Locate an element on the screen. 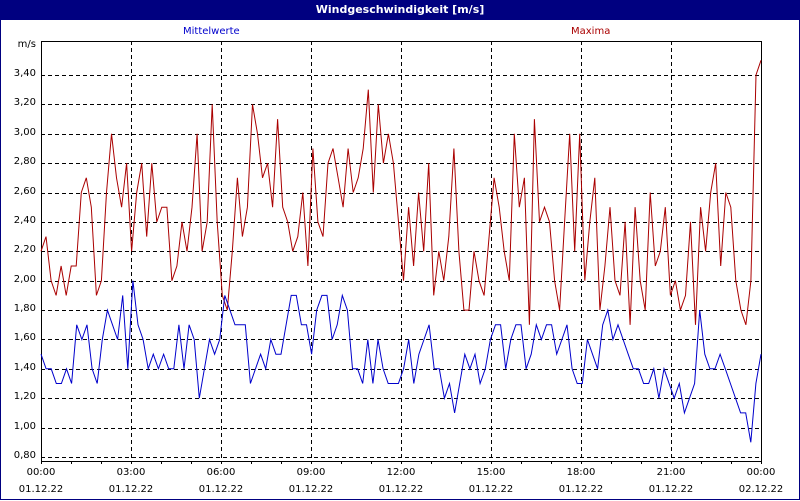 This screenshot has height=501, width=800. x-tick-label: 15:00 01.12.22 is located at coordinates (491, 481).